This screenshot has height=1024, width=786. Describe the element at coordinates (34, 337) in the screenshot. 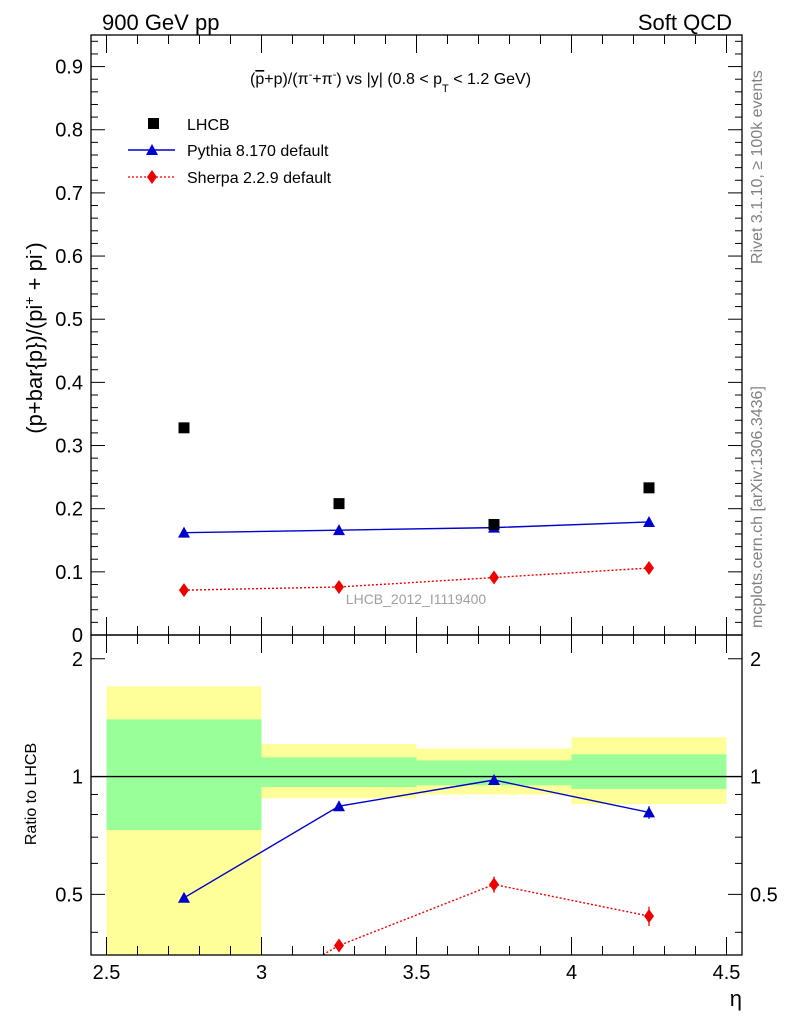

I see `main-y-axis-label: (p+bar{p})/(pi+ + pi-)` at that location.